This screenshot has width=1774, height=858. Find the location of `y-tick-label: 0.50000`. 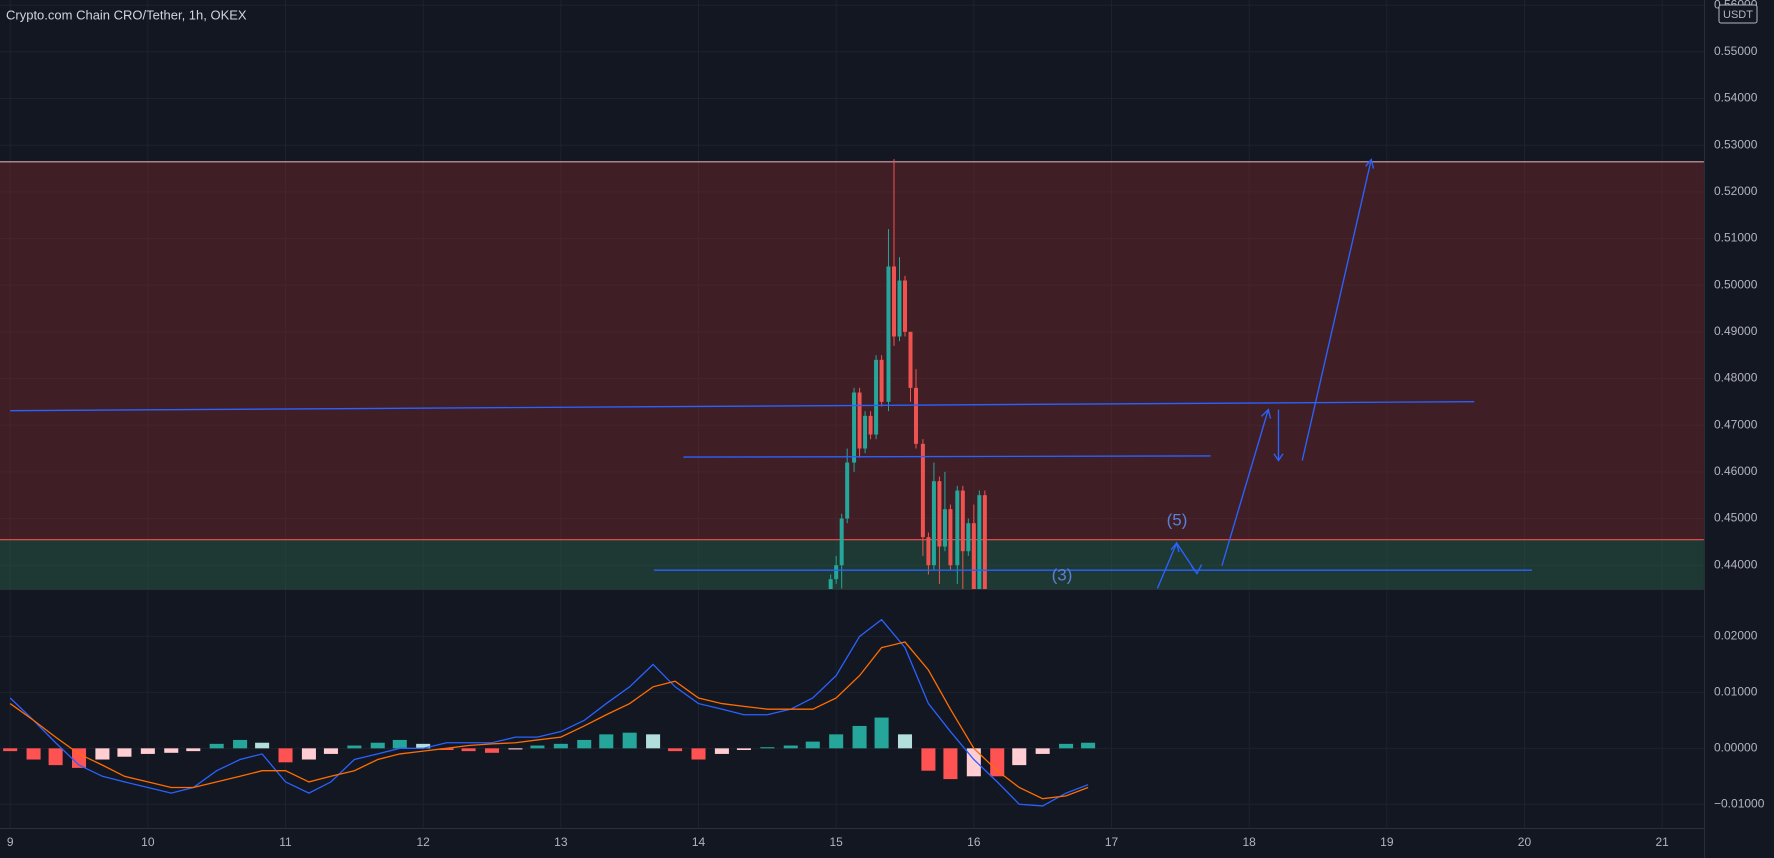

y-tick-label: 0.50000 is located at coordinates (1736, 284).